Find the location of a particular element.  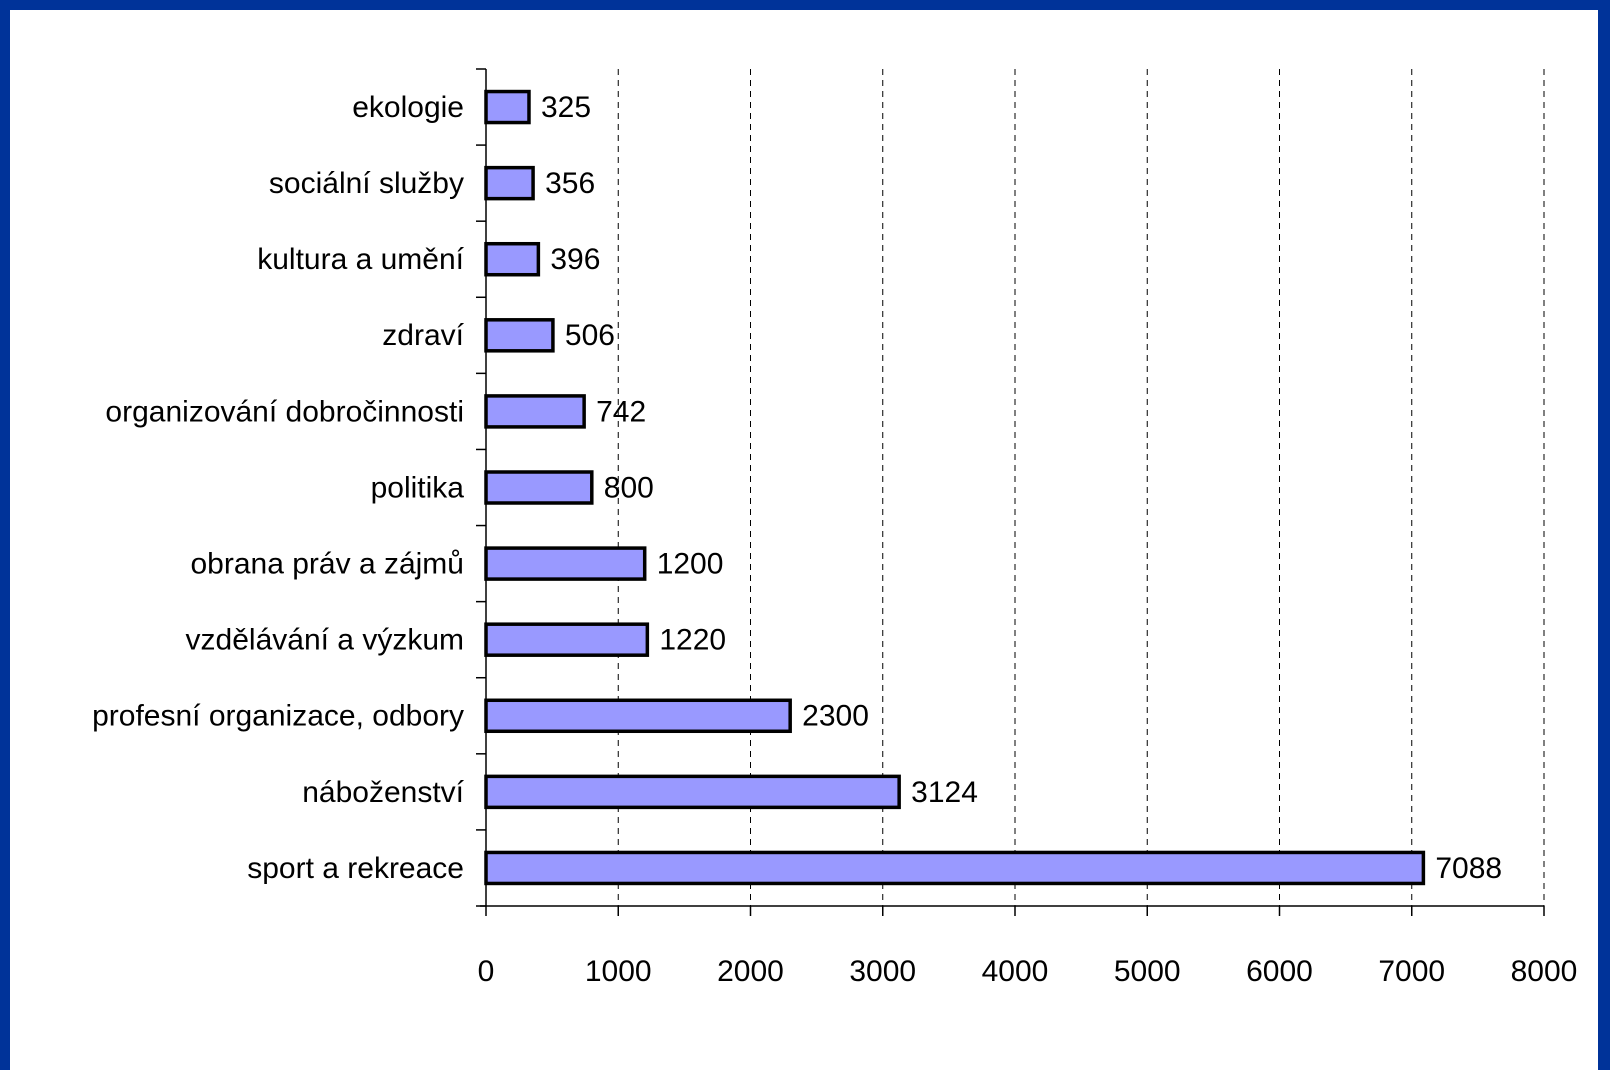

data-label: 356 is located at coordinates (570, 183).